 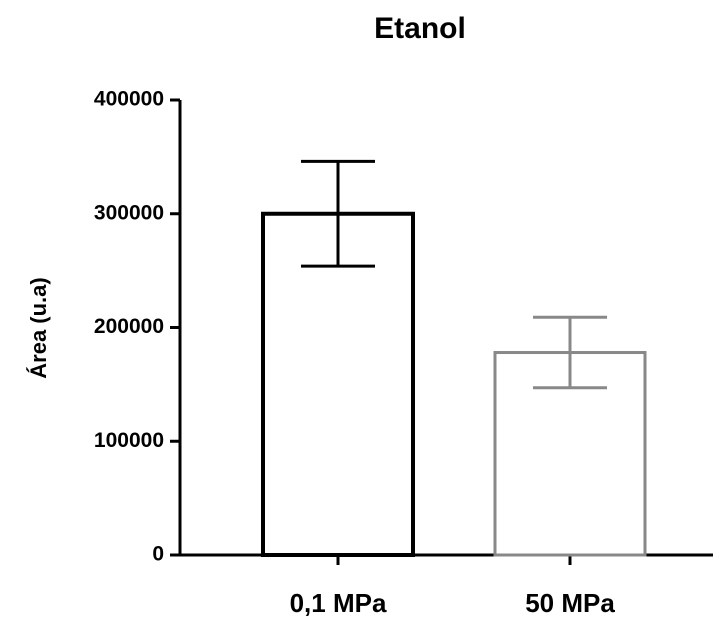 I want to click on y-tick-label: 300000, so click(x=129, y=212).